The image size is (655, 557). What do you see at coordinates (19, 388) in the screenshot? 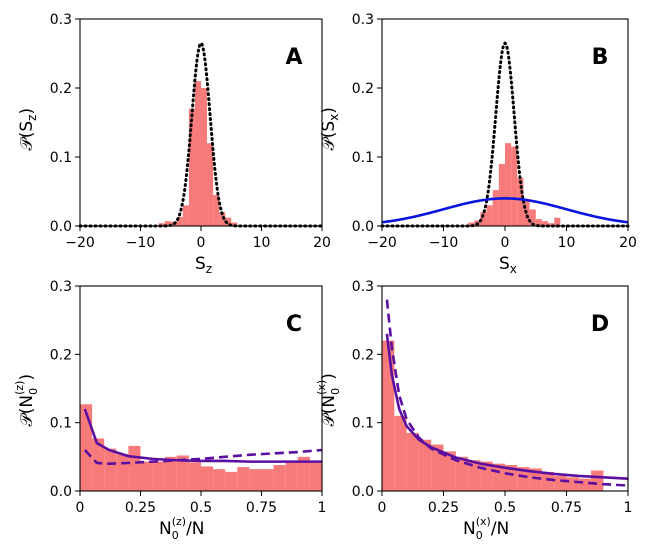
I see `panel-c-y-label-sup: (z)` at bounding box center [19, 388].